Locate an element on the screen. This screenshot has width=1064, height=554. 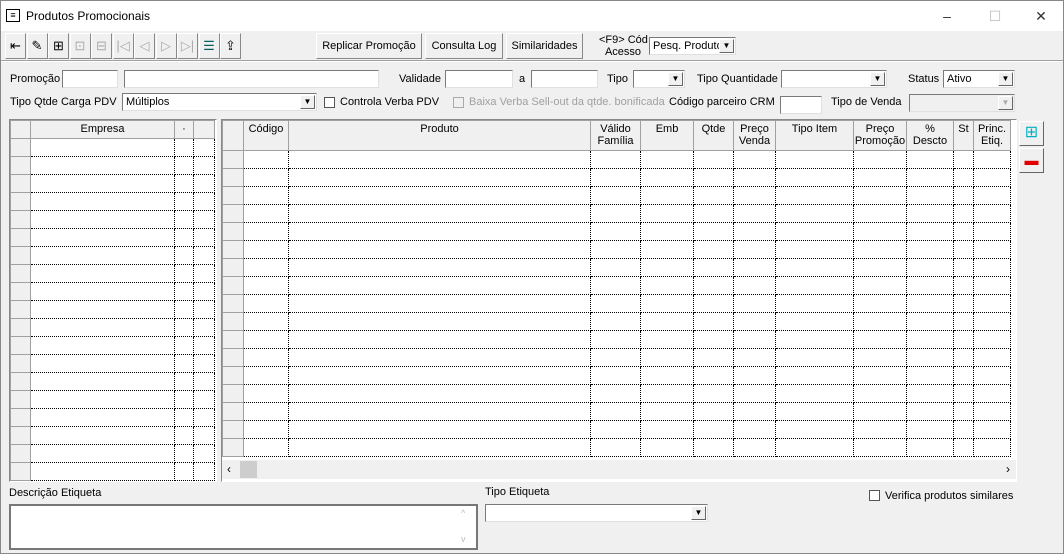
verifica-similares-checkbox is located at coordinates (874, 495).